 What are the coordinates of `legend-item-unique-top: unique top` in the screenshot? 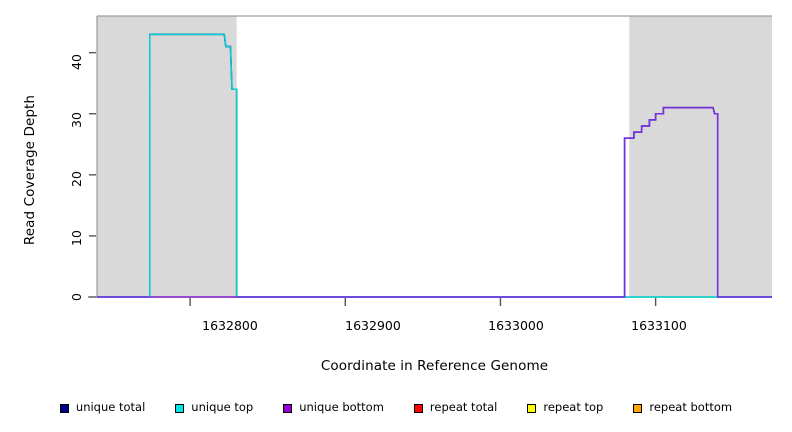 It's located at (214, 408).